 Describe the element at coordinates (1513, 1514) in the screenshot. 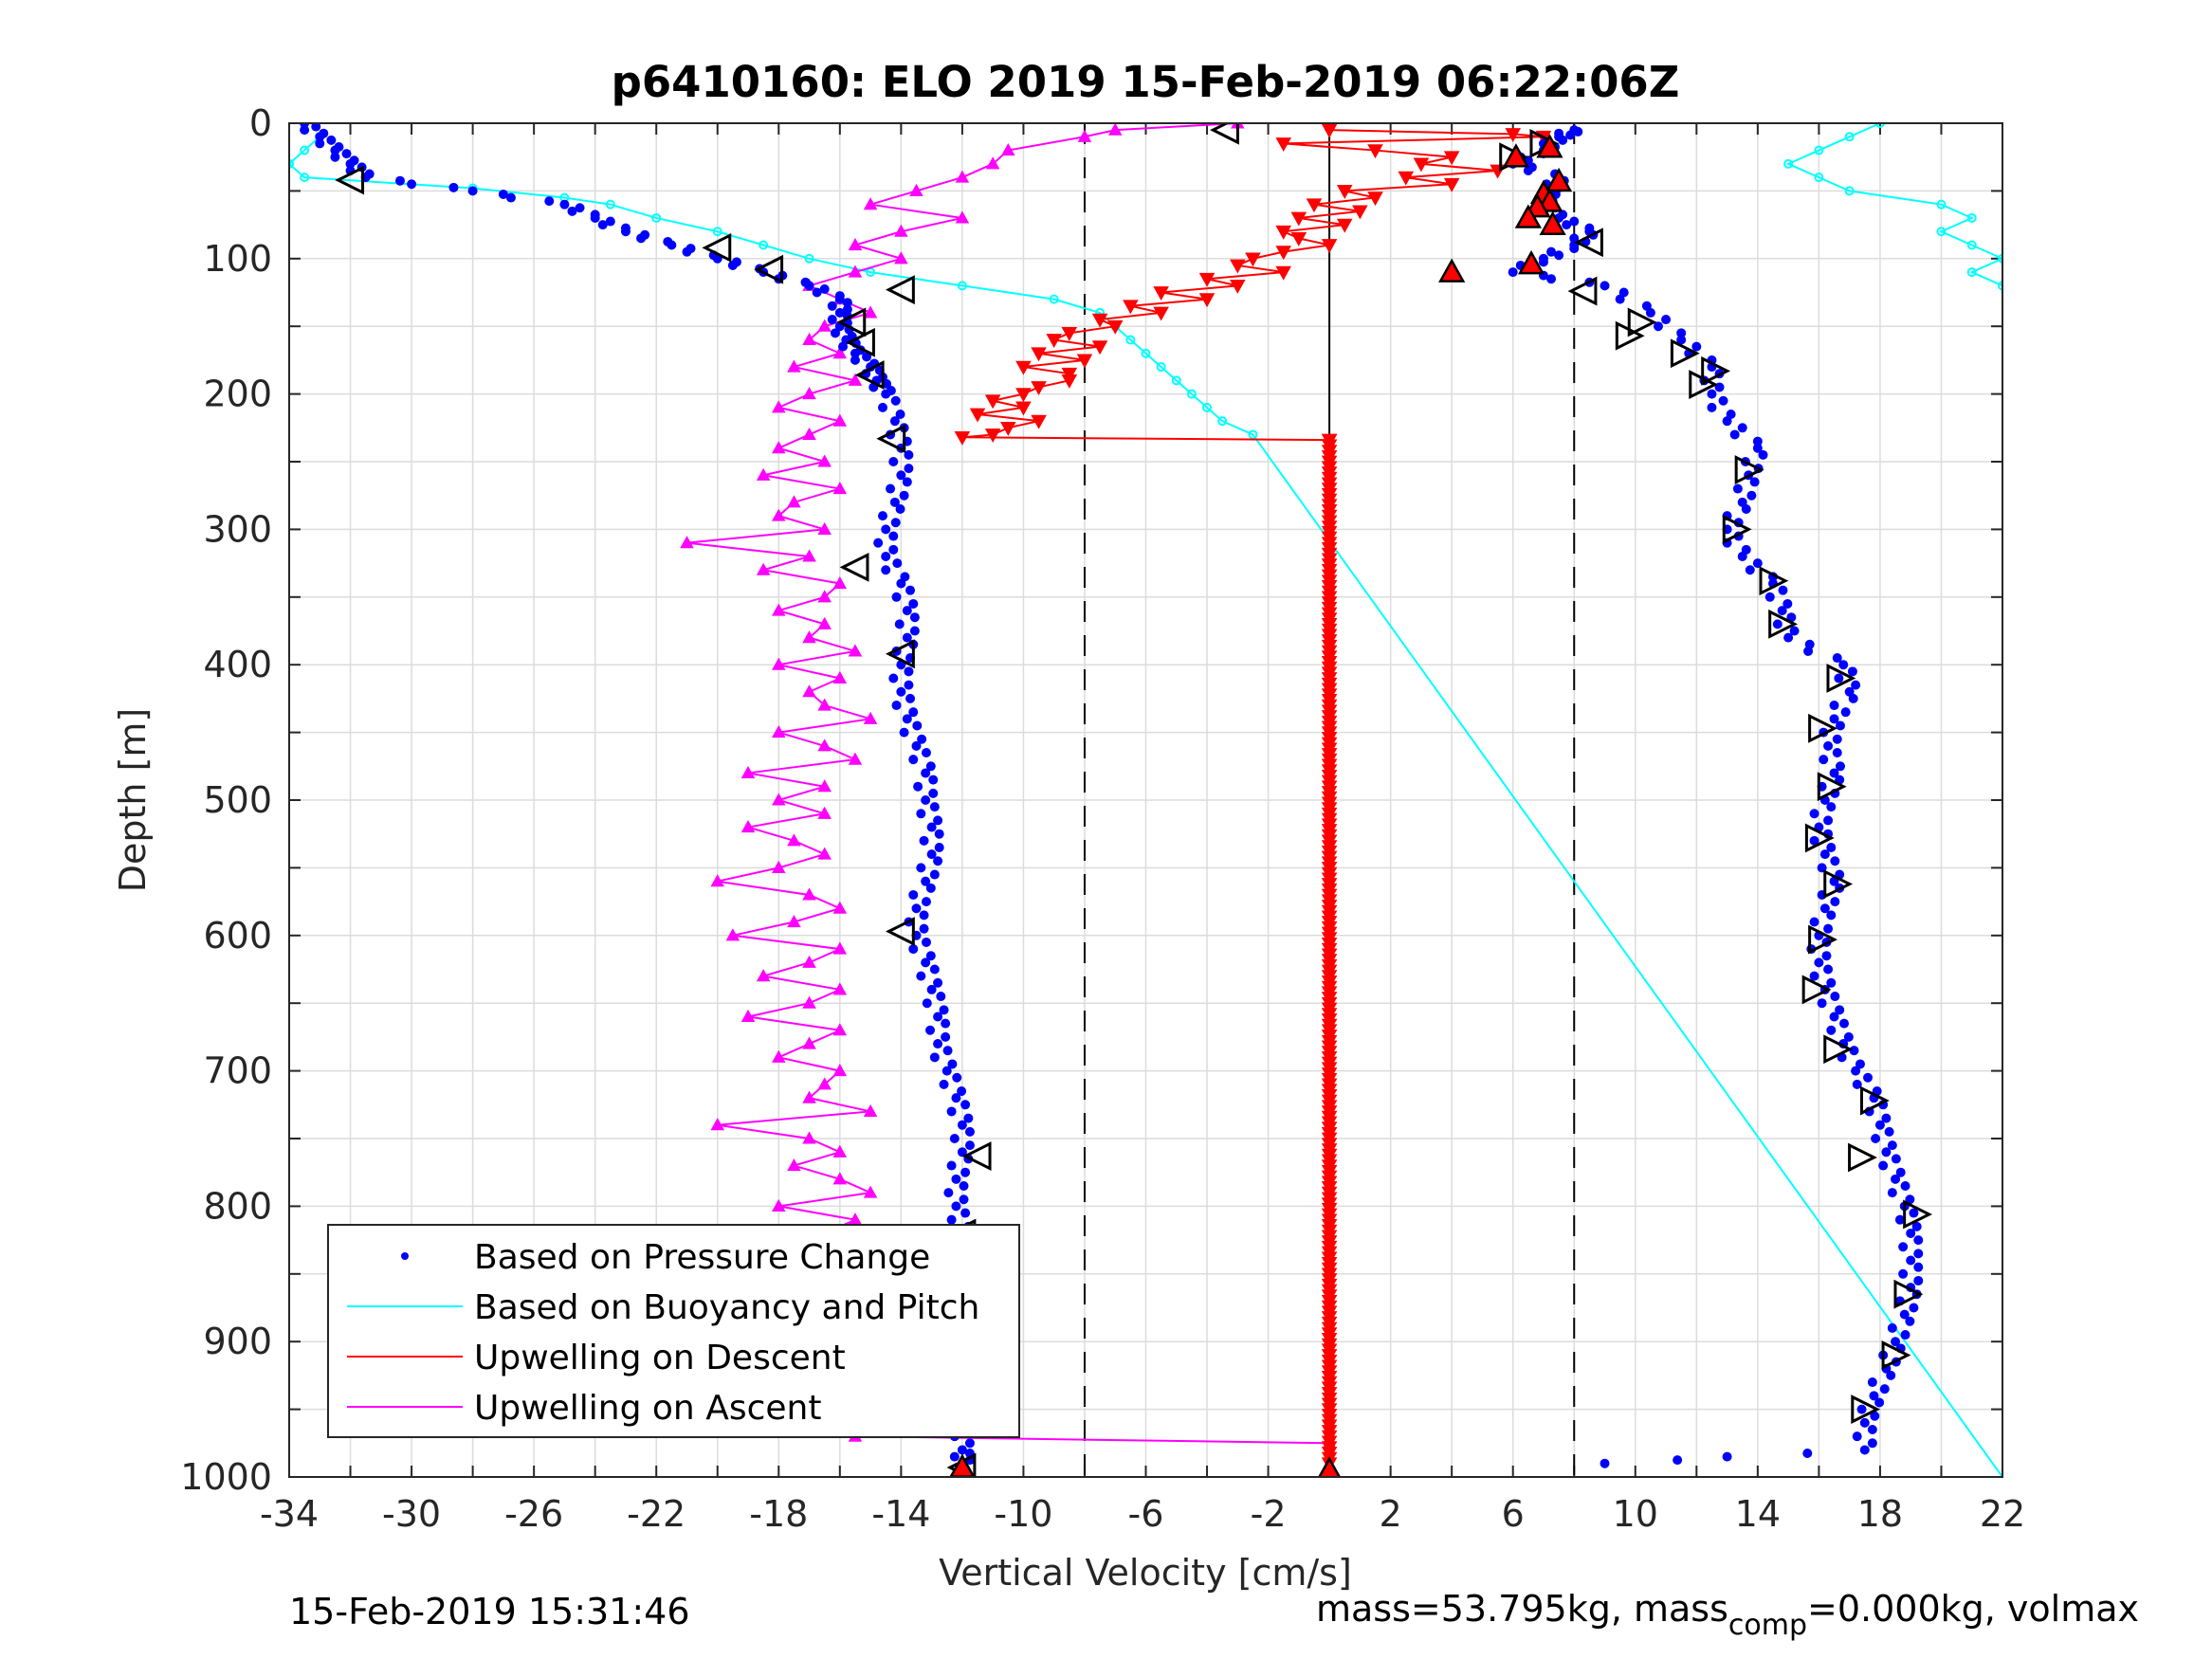

I see `x-tick-label: 6` at that location.